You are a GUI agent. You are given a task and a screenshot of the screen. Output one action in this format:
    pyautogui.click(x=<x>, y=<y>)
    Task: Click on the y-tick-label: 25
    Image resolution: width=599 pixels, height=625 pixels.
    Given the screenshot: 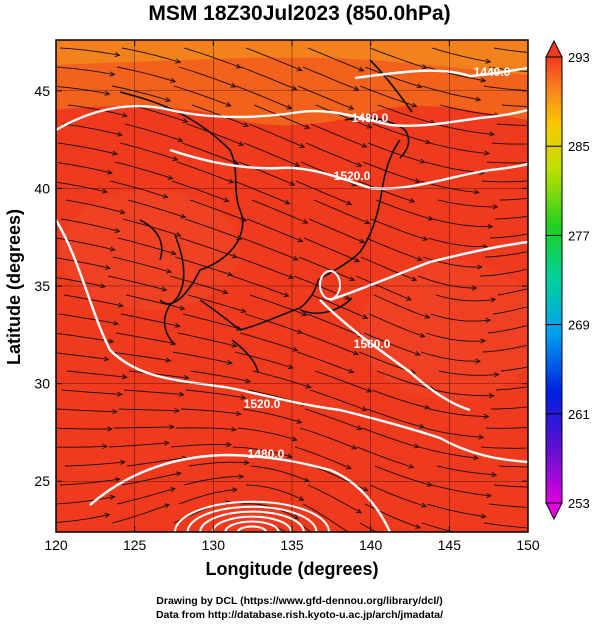 What is the action you would take?
    pyautogui.click(x=42, y=481)
    